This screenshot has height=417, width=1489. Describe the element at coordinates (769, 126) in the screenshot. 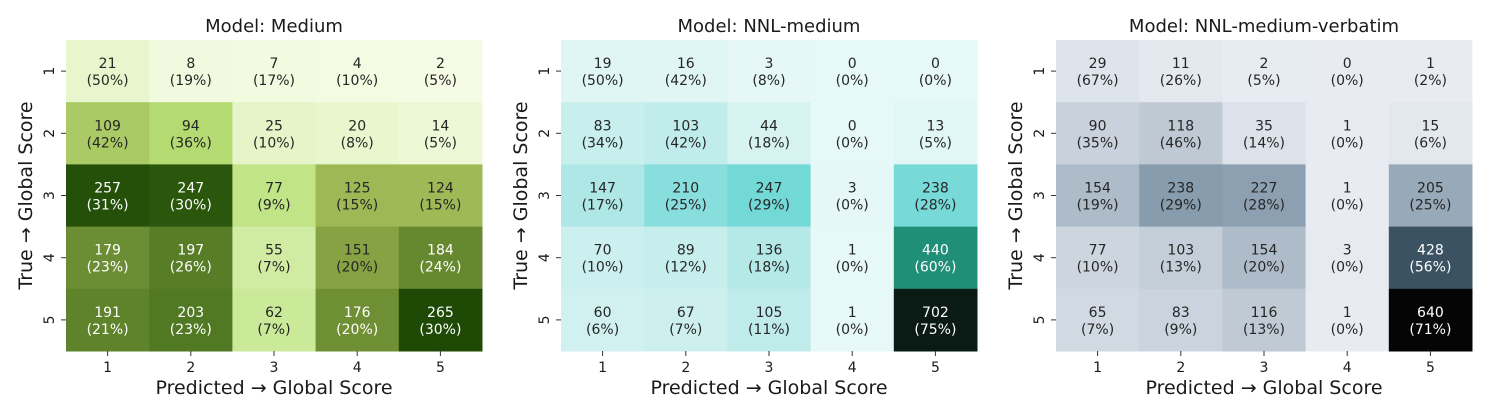

I see `cell-count-label: 44` at that location.